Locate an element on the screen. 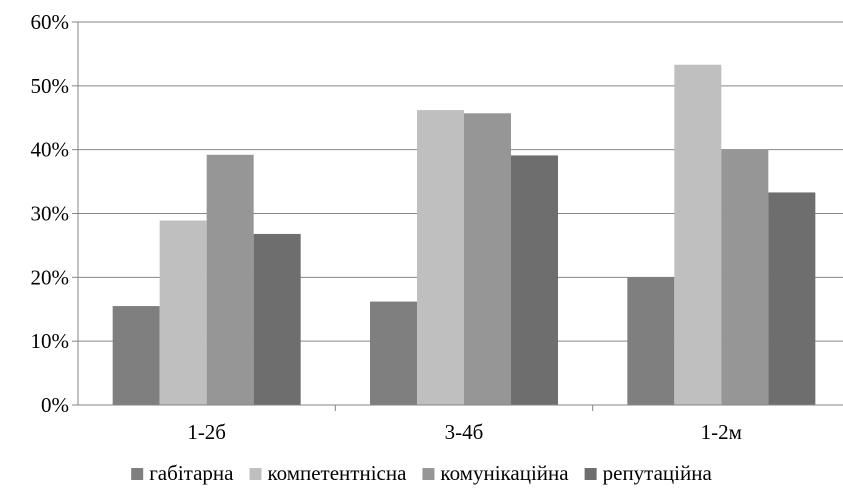 This screenshot has height=497, width=843. legend-item: репутаційна is located at coordinates (648, 473).